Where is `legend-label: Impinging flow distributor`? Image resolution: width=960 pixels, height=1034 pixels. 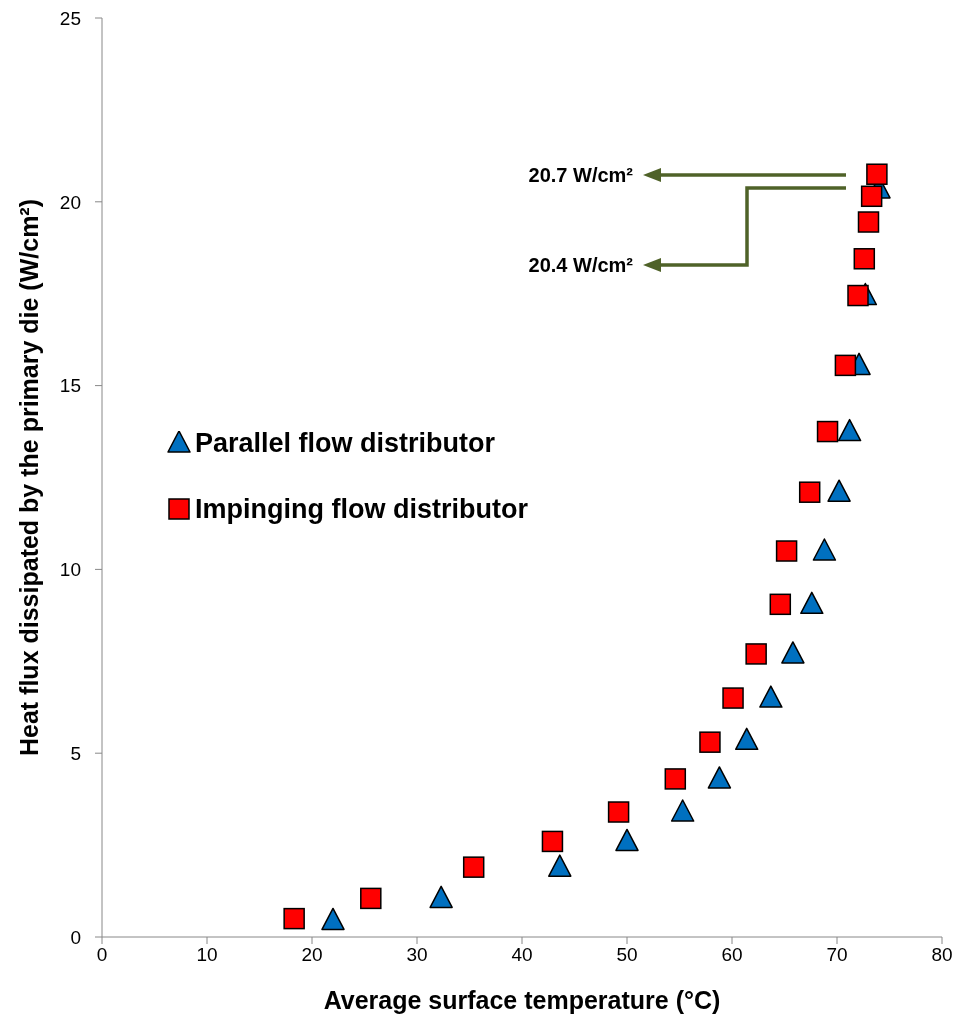 legend-label: Impinging flow distributor is located at coordinates (361, 509).